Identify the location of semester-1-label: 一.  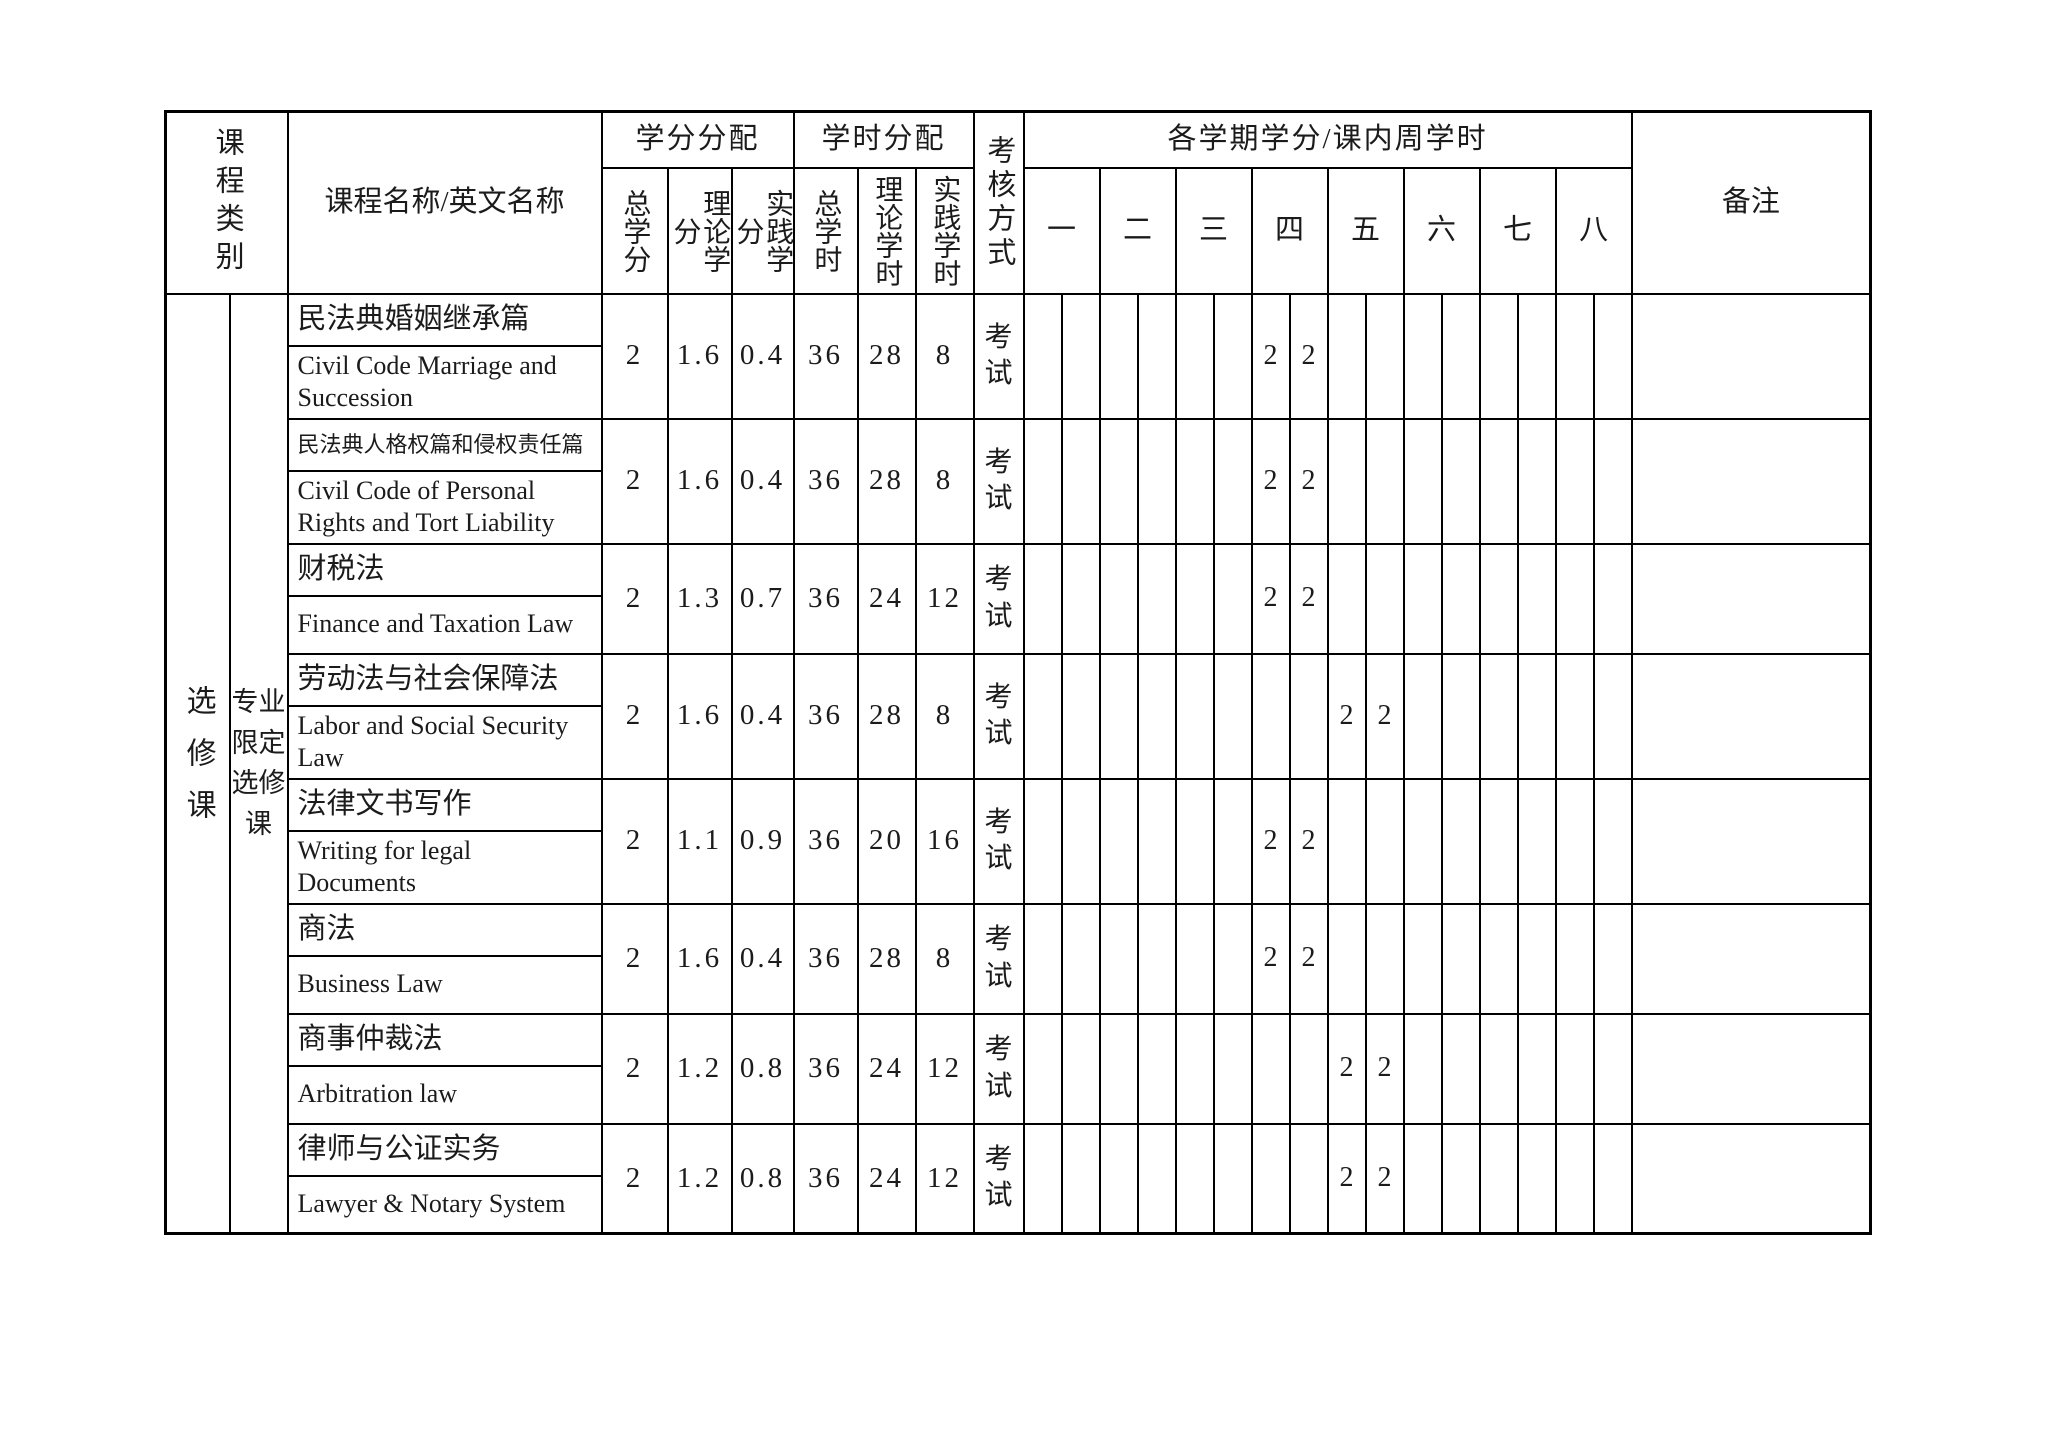
(1062, 229).